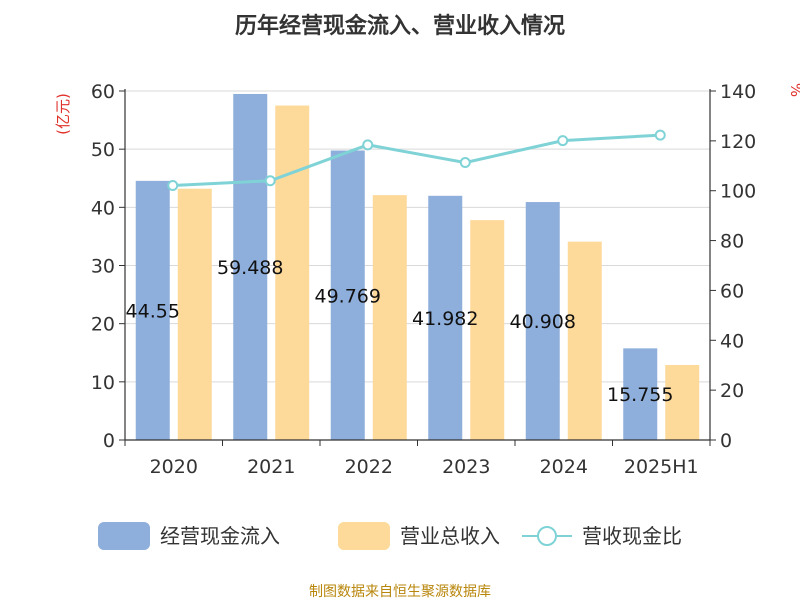 This screenshot has height=600, width=800. What do you see at coordinates (738, 92) in the screenshot?
I see `right-tick-label: 140` at bounding box center [738, 92].